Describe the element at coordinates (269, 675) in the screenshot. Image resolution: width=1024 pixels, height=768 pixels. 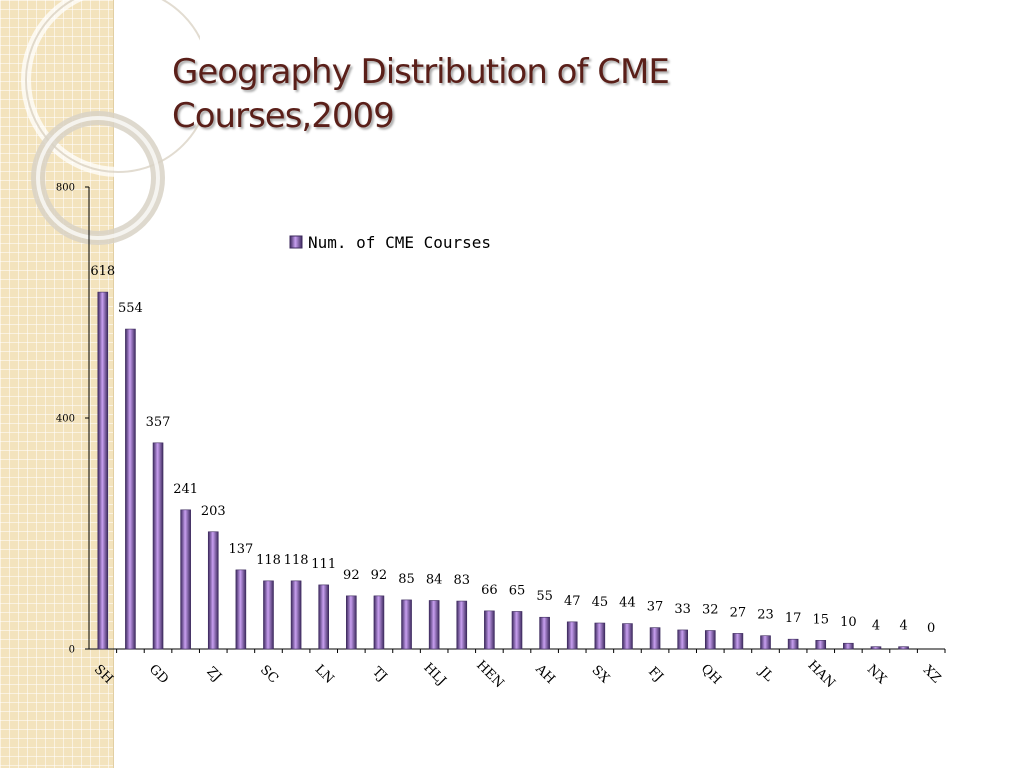
I see `x-tick-label-sc: SC` at that location.